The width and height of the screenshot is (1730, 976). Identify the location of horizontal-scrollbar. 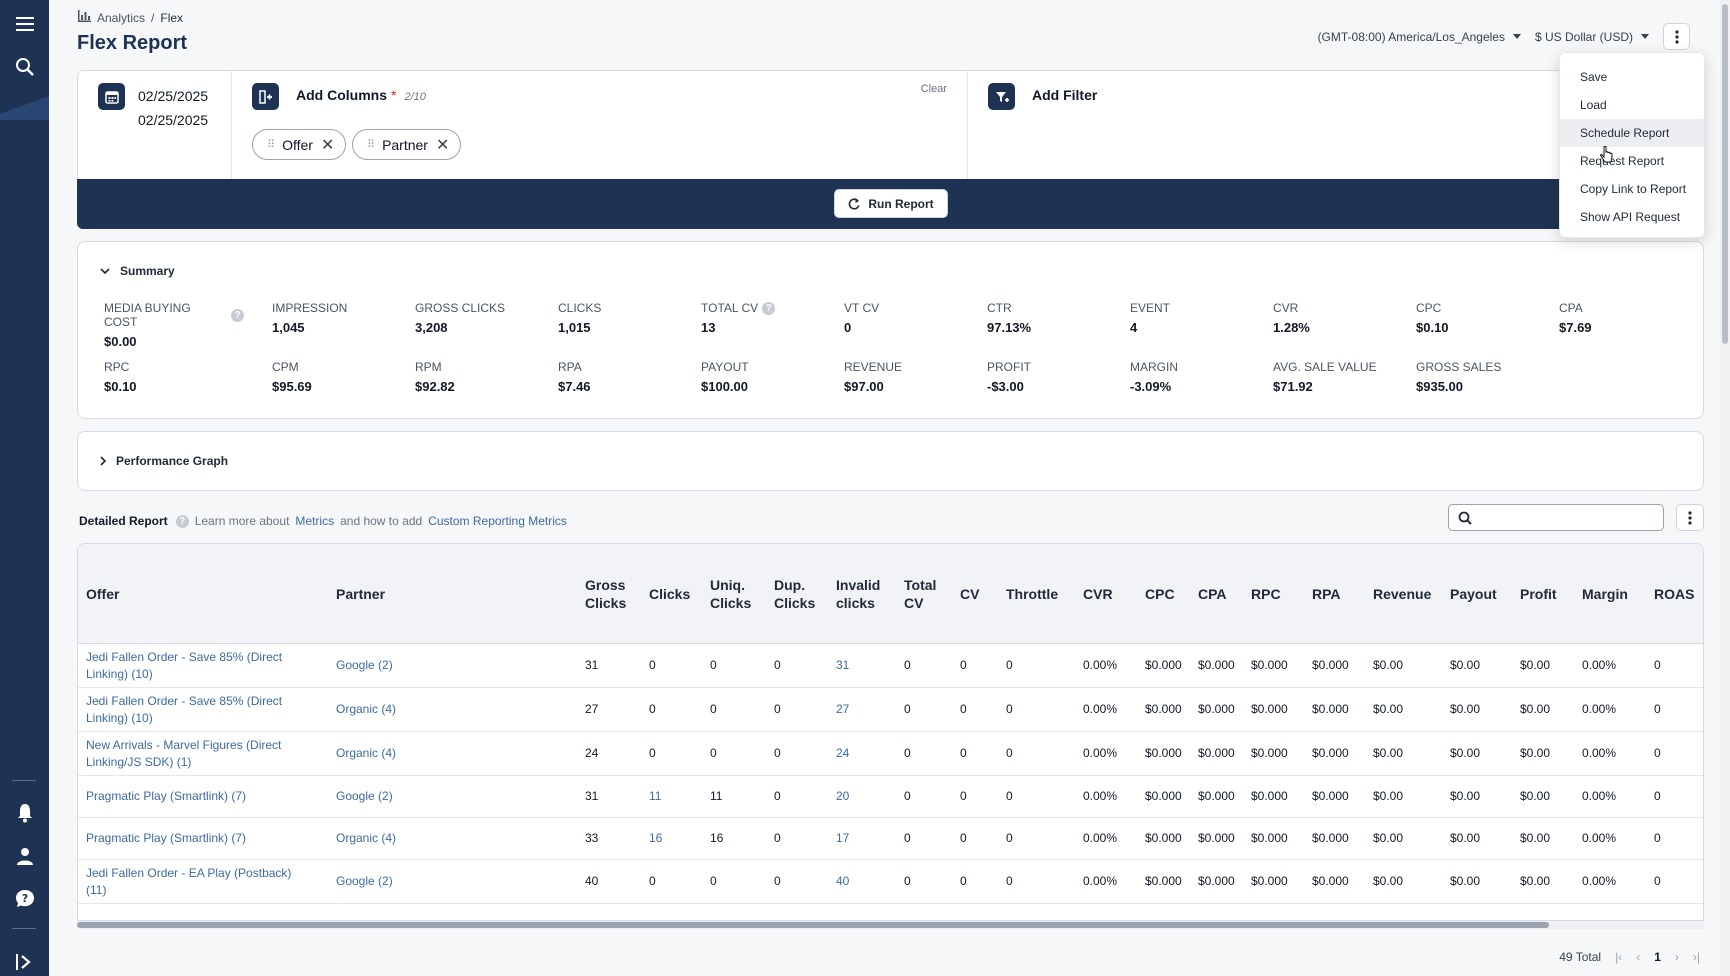
(890, 925).